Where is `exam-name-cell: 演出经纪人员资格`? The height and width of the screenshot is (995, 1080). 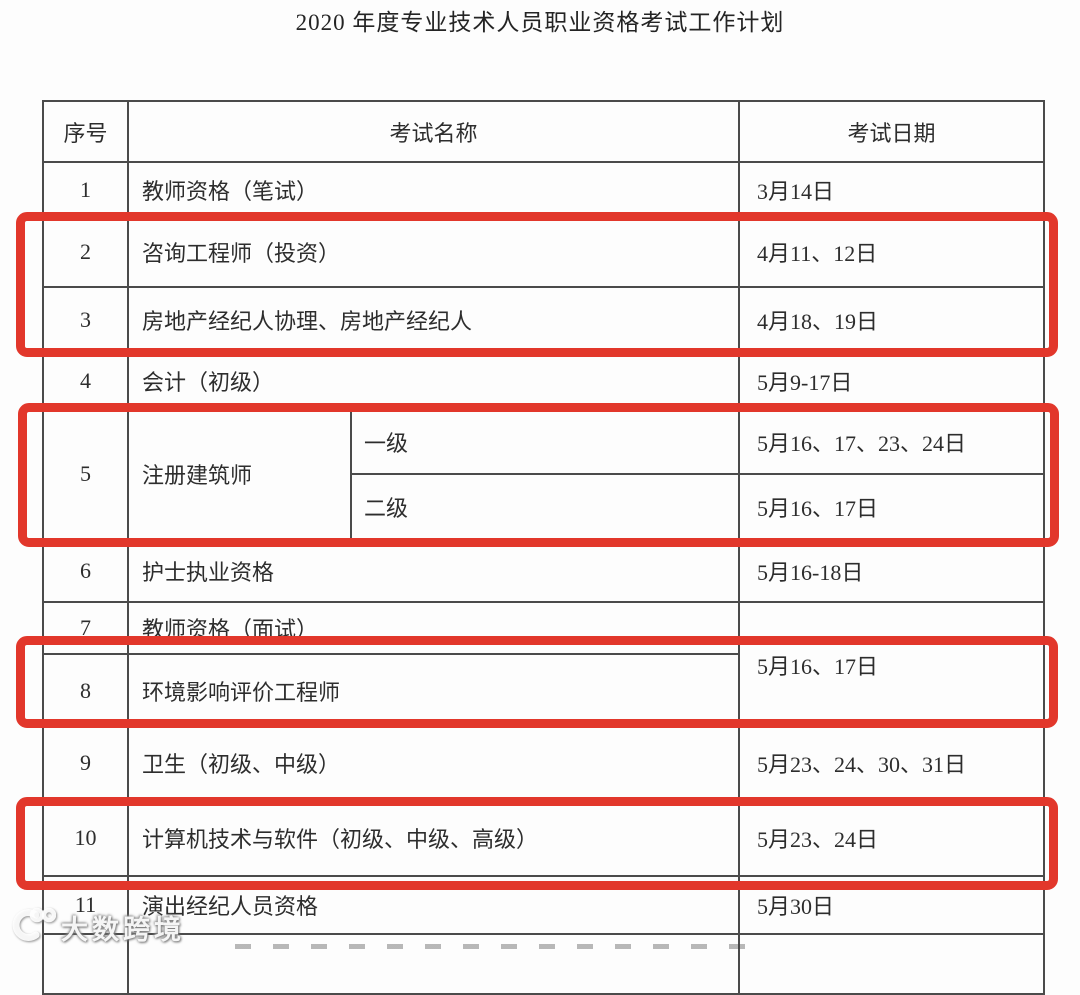 exam-name-cell: 演出经纪人员资格 is located at coordinates (433, 905).